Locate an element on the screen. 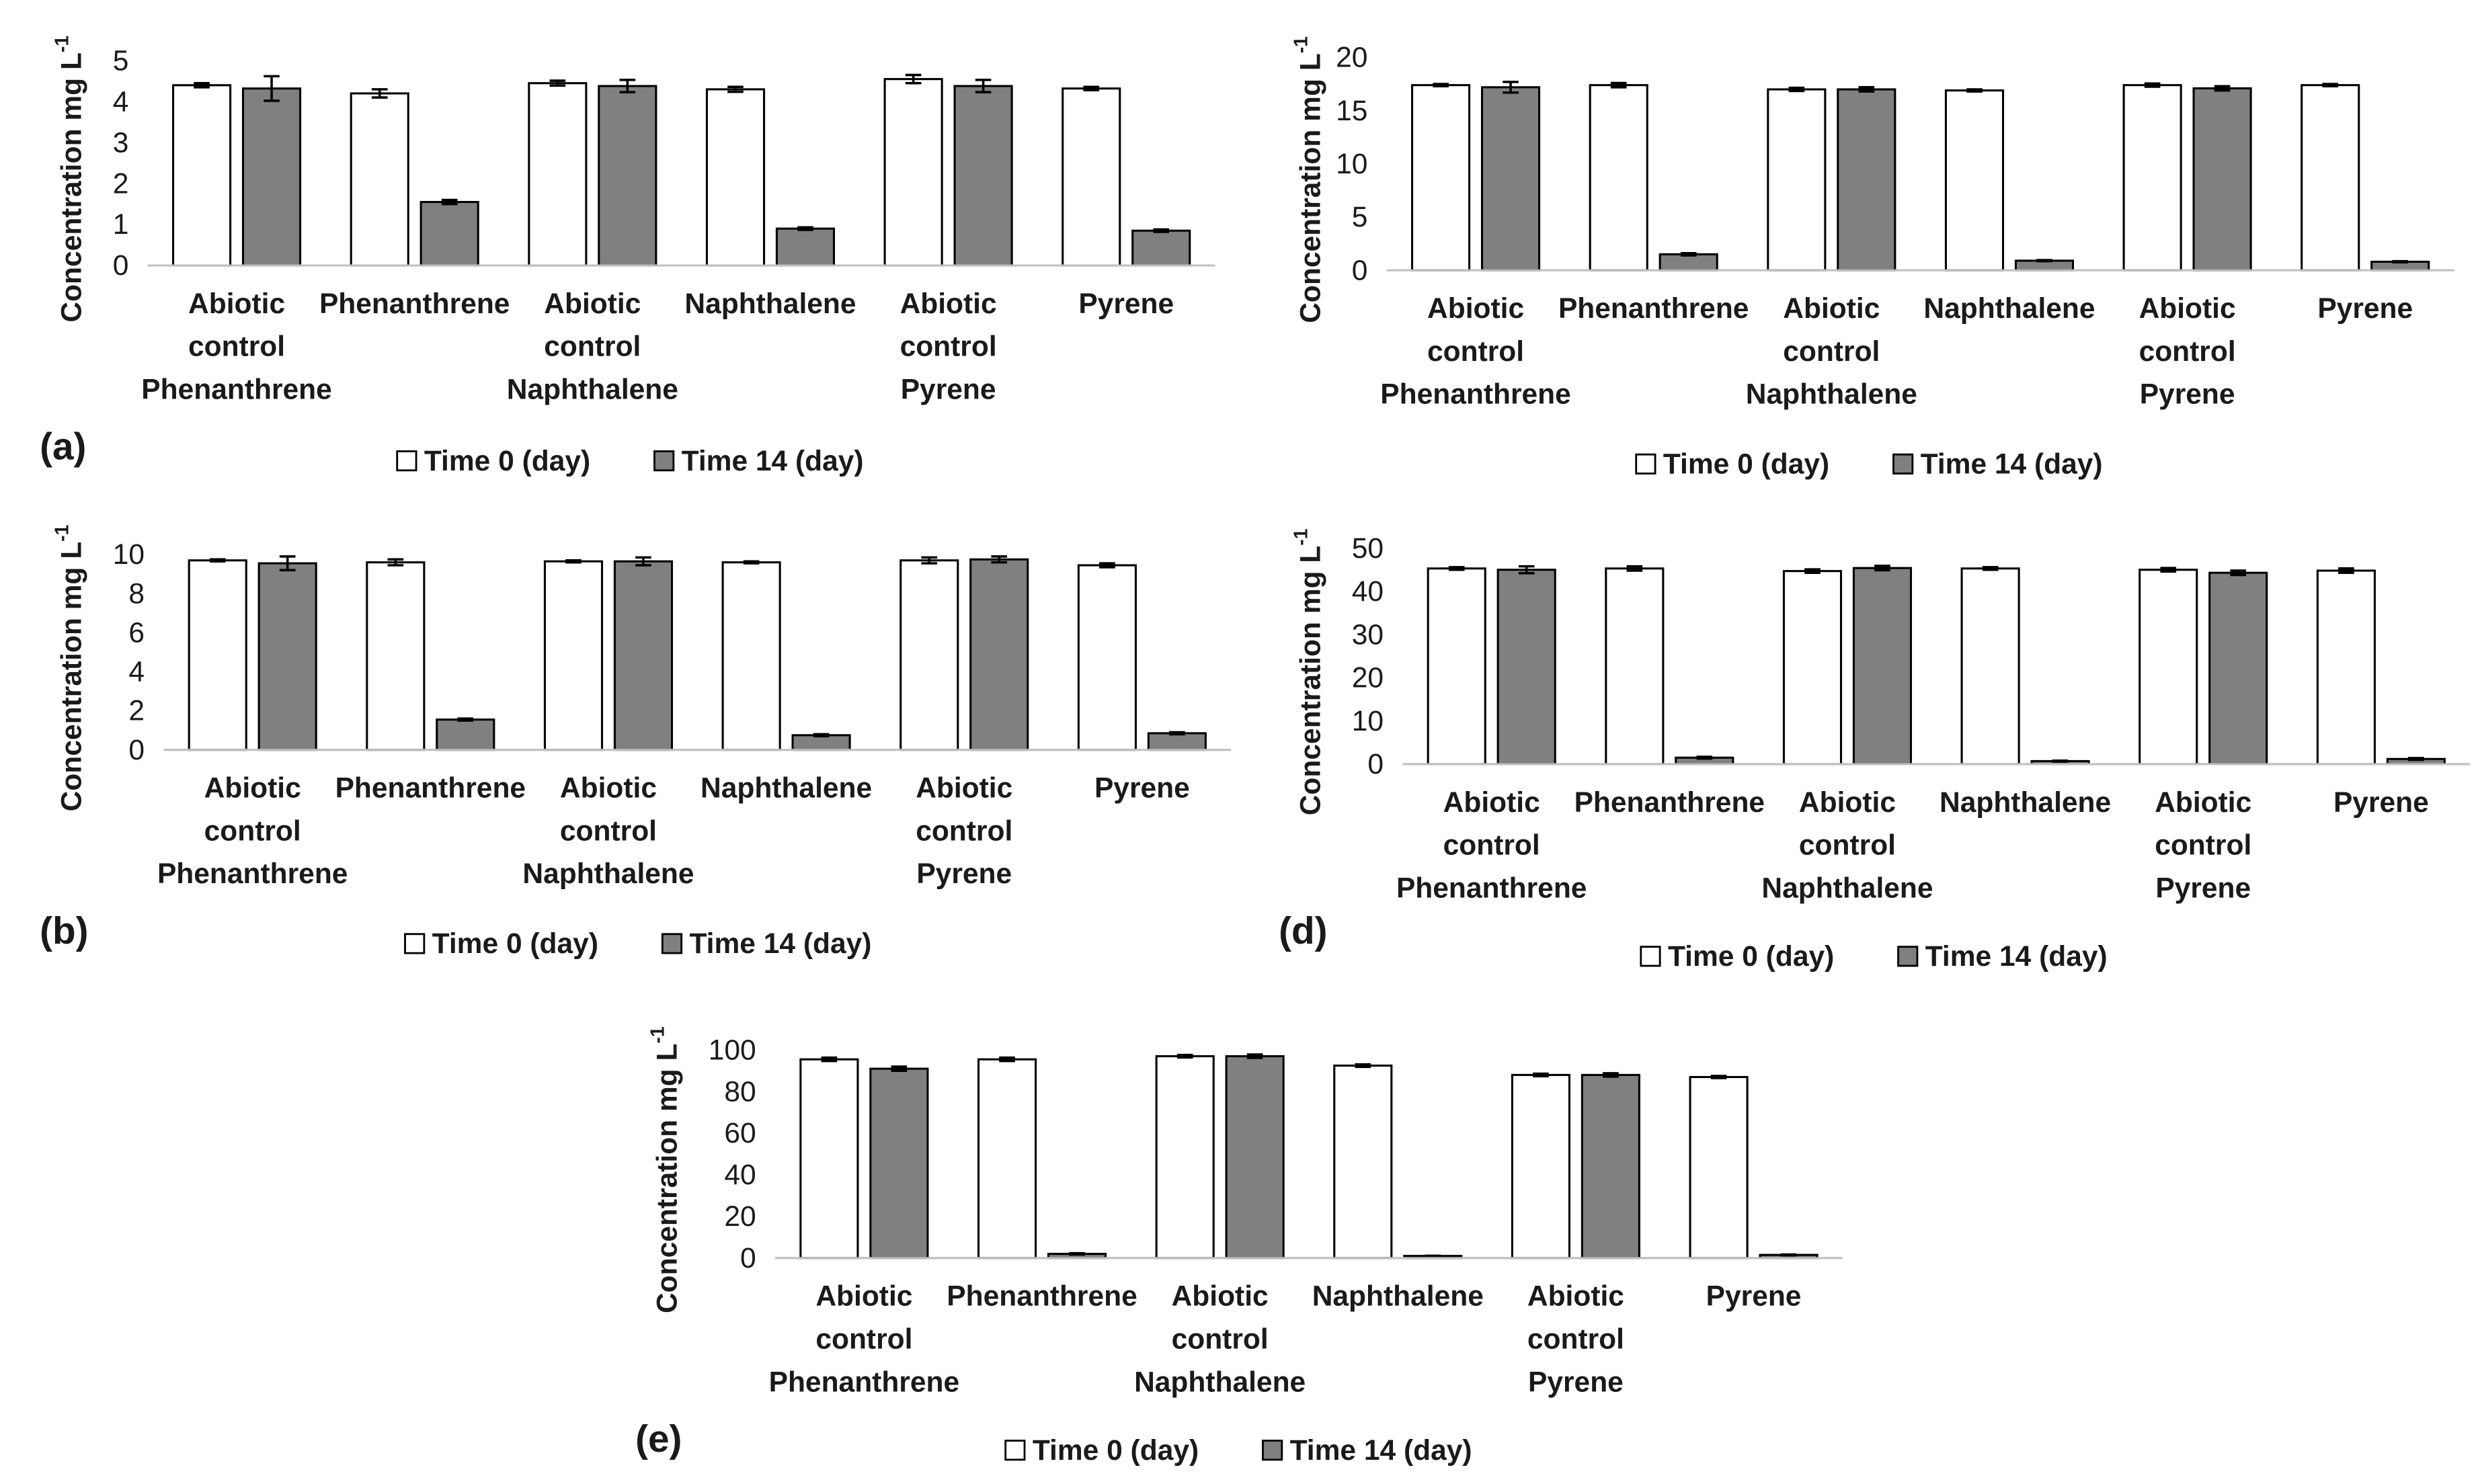  y-tick-label: 30 is located at coordinates (1368, 634).